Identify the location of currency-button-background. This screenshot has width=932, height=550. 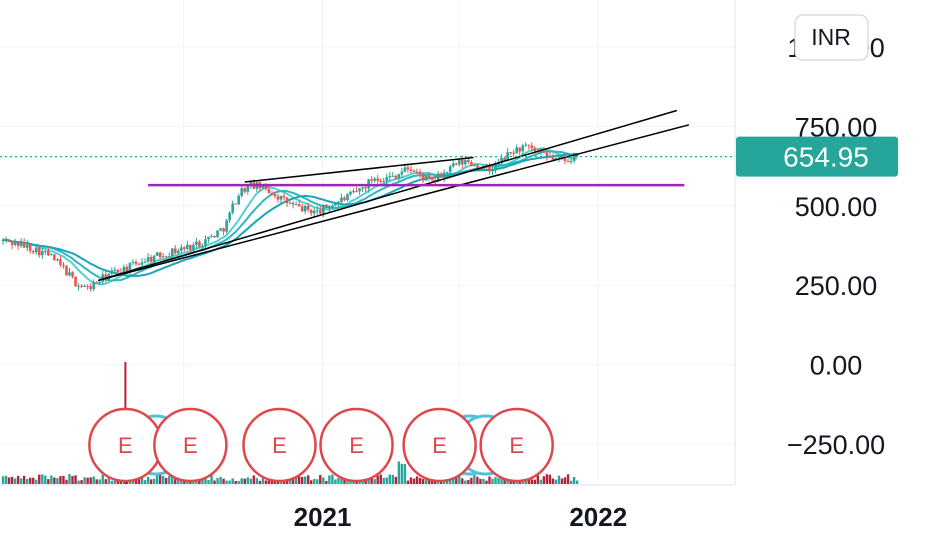
(831, 37).